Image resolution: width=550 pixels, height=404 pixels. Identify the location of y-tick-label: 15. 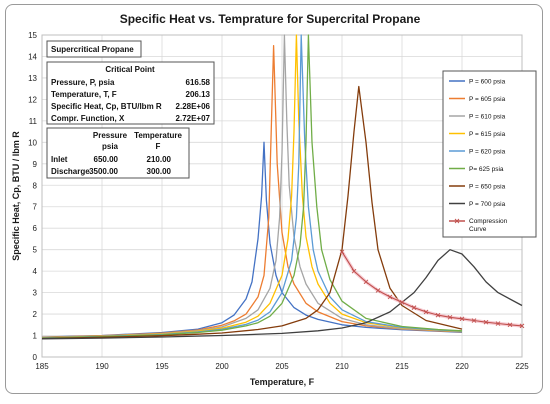
(32, 35).